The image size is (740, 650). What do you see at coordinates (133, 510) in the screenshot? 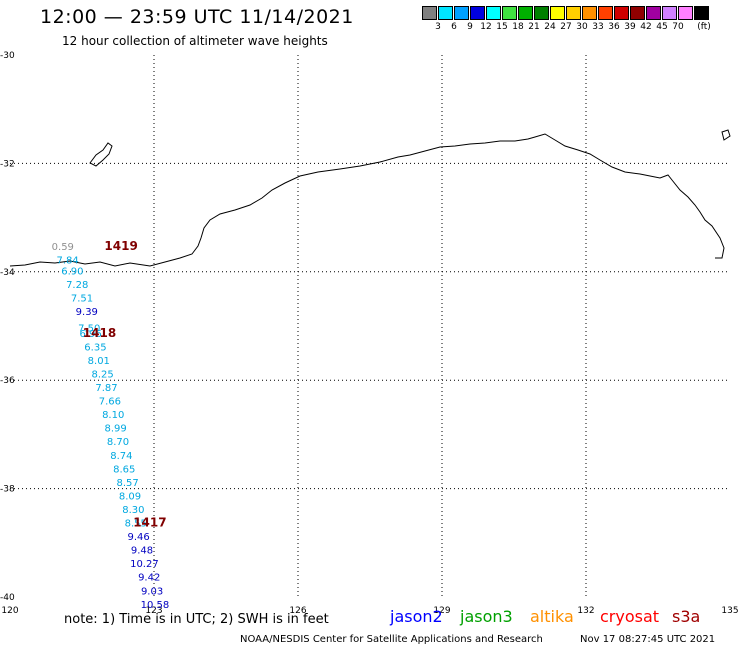
I see `swh-value: 8.30` at bounding box center [133, 510].